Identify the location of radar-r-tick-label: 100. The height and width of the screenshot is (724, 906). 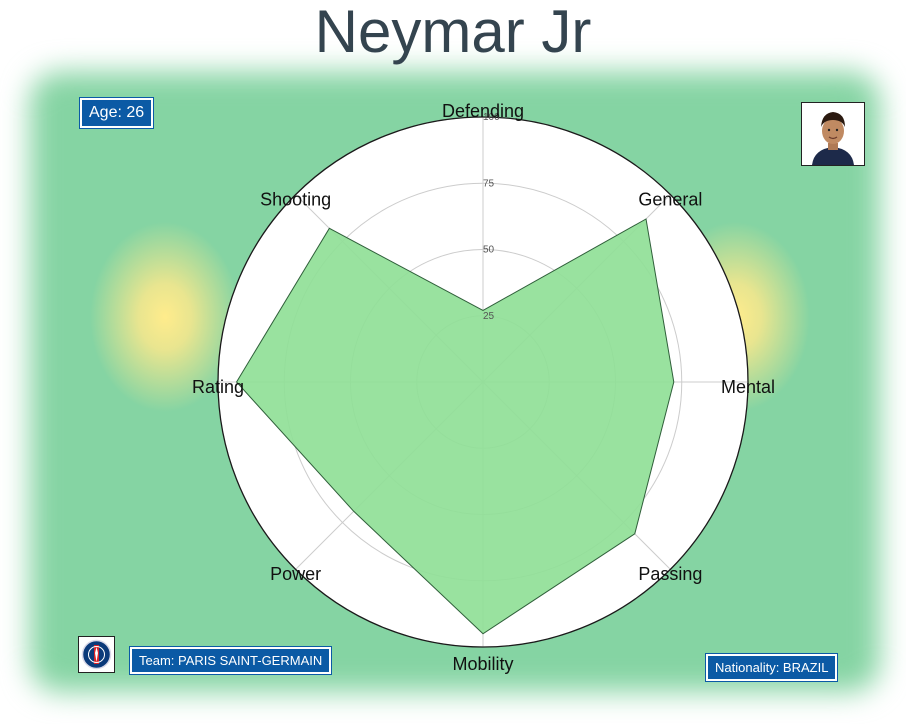
(491, 117).